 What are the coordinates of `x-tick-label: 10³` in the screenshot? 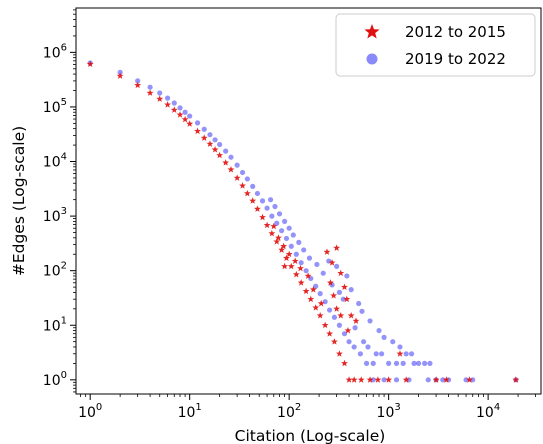 It's located at (389, 411).